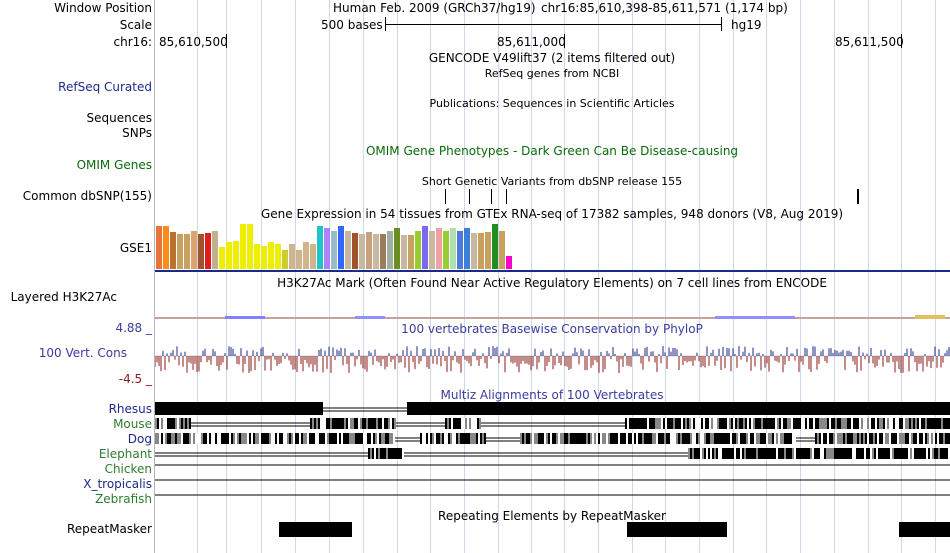  I want to click on species-label-zebrafish: Zebrafish, so click(123, 499).